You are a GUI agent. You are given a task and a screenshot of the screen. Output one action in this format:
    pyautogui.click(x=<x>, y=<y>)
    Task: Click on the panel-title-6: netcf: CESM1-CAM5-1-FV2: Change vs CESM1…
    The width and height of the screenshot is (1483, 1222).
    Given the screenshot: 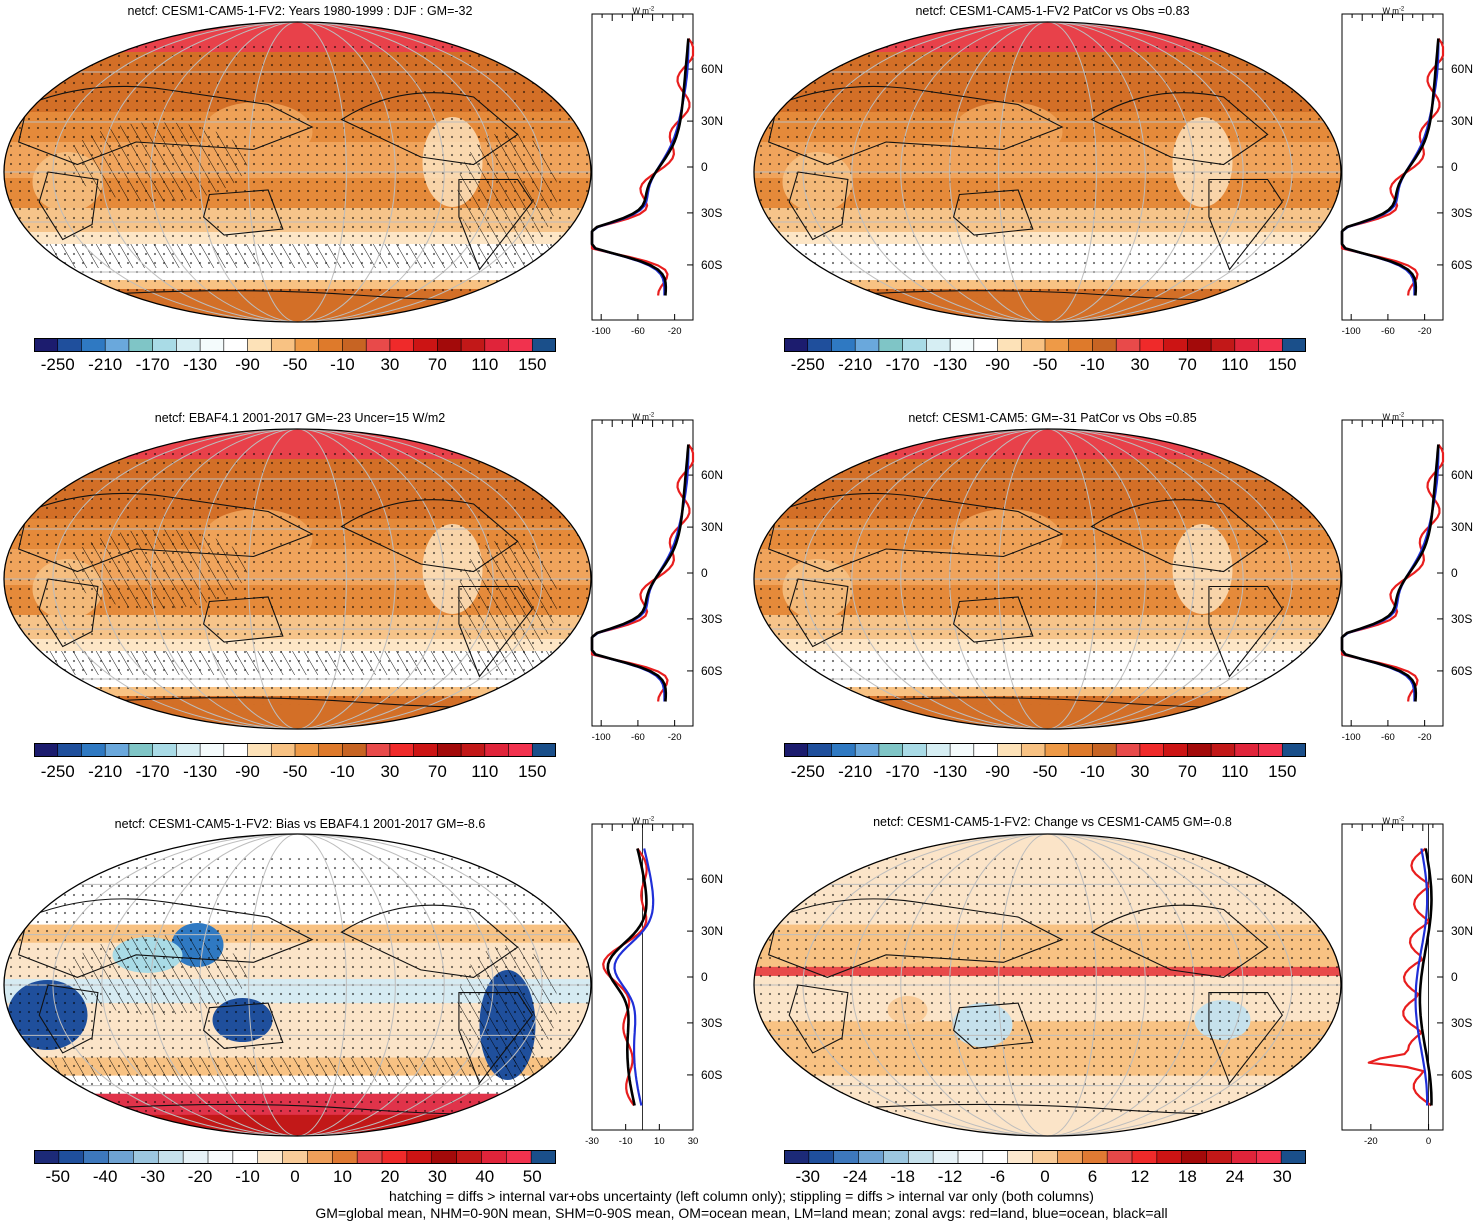 What is the action you would take?
    pyautogui.click(x=1052, y=822)
    